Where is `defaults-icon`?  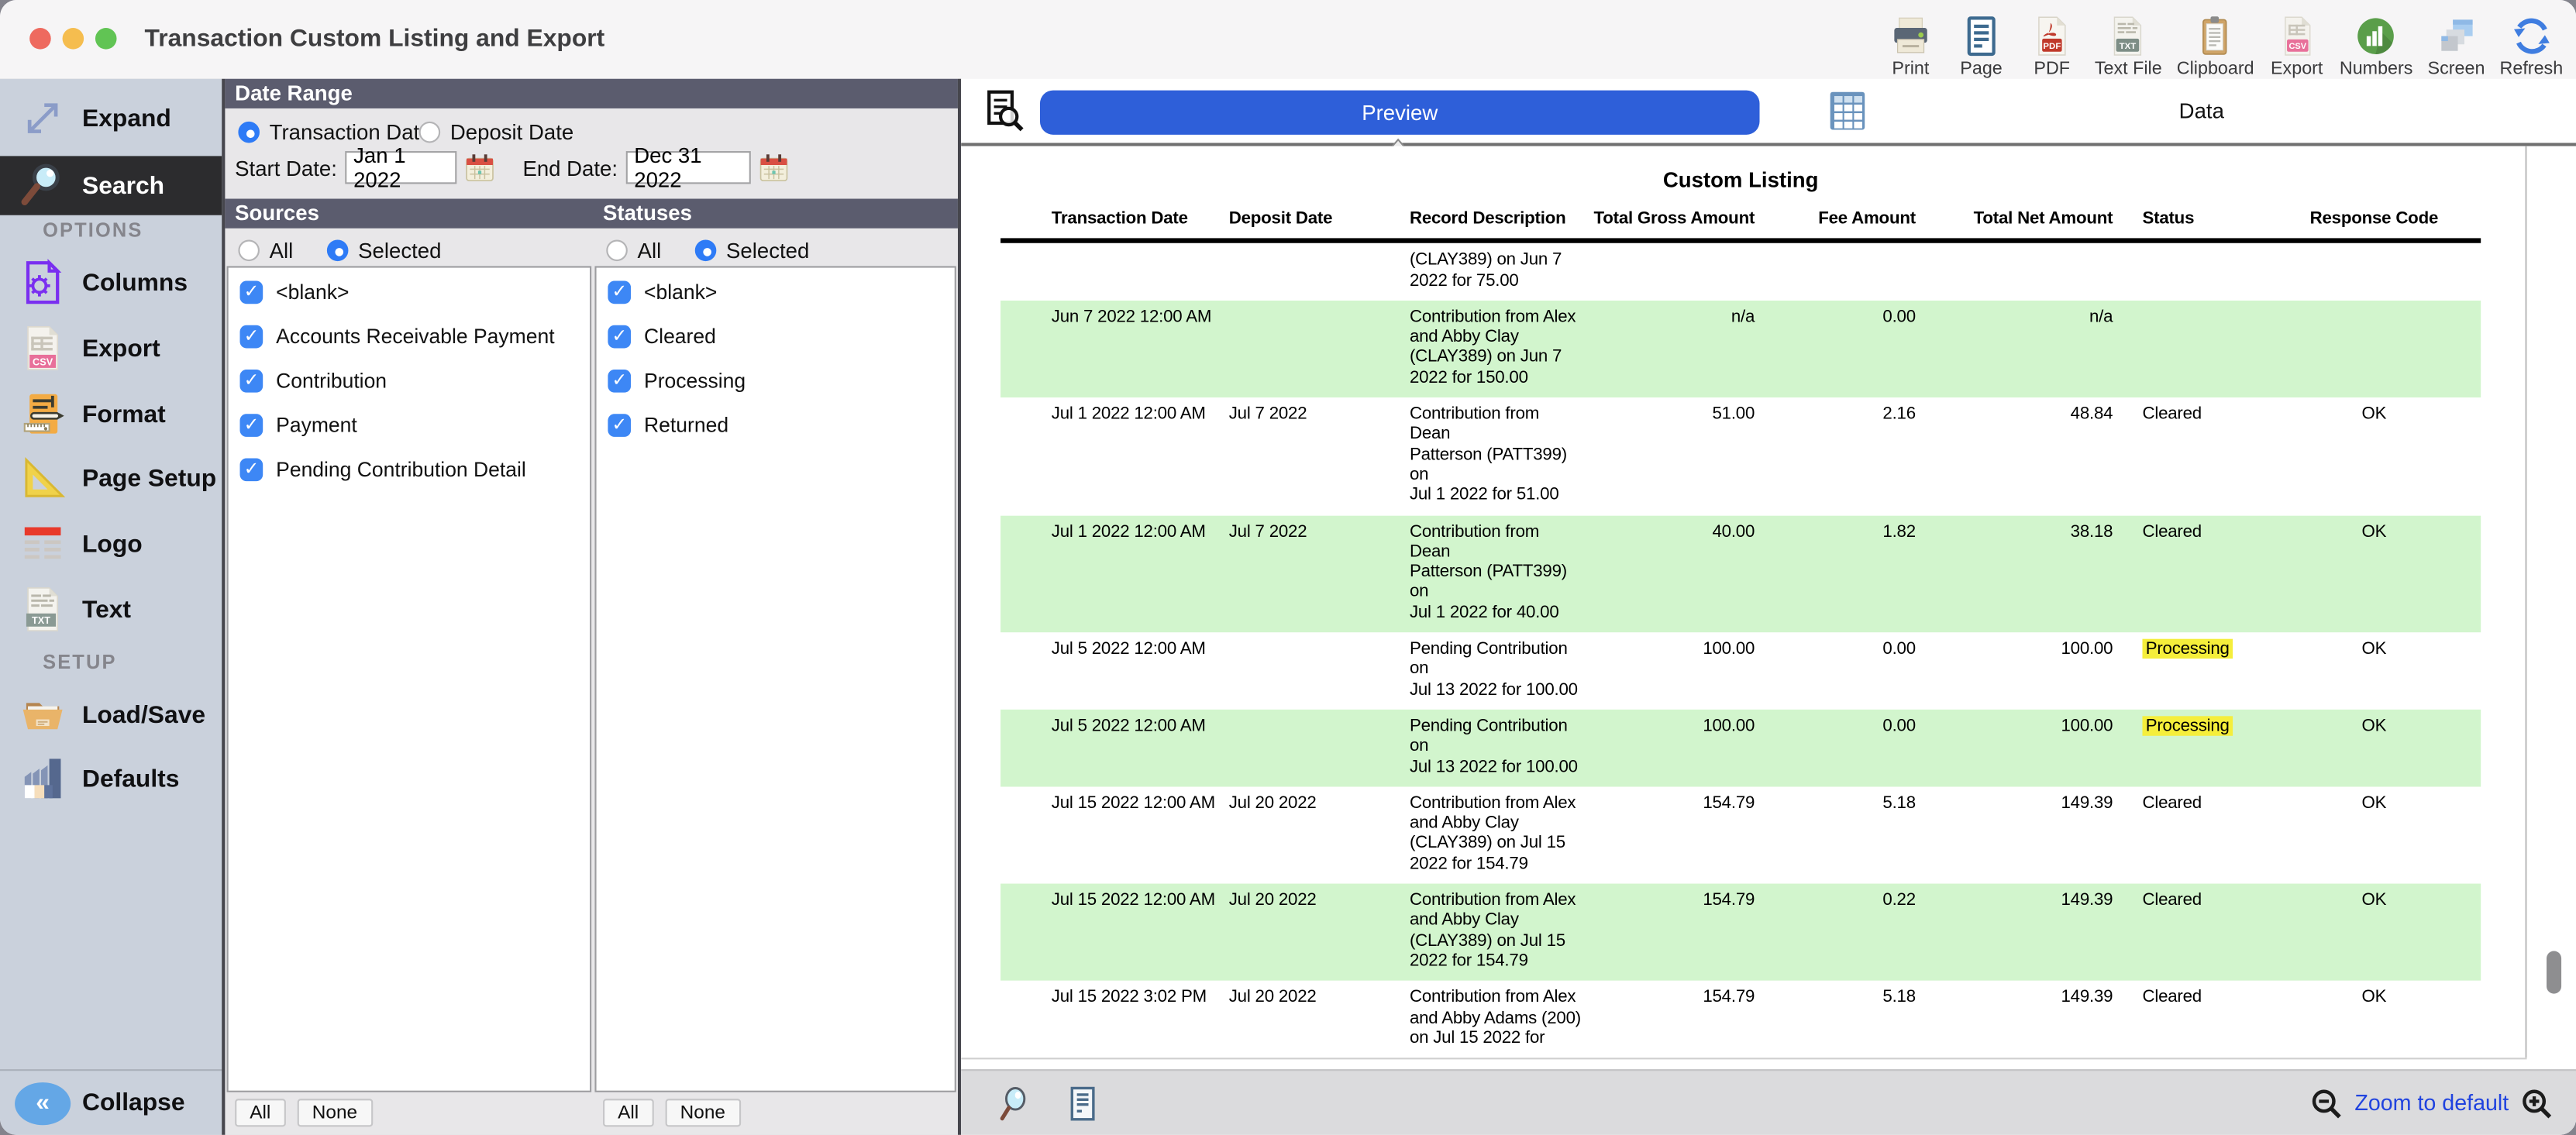
defaults-icon is located at coordinates (43, 779).